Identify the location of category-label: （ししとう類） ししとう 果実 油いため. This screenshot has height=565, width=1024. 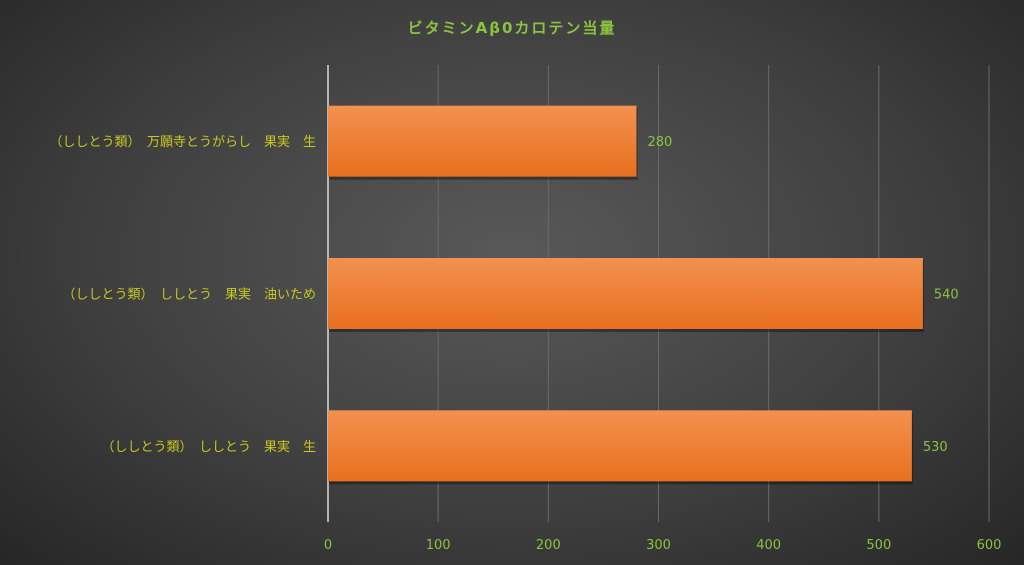
(189, 295).